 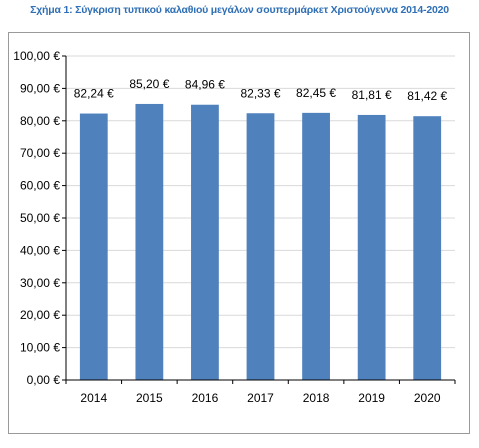 What do you see at coordinates (260, 93) in the screenshot?
I see `data-label: 82,33 €` at bounding box center [260, 93].